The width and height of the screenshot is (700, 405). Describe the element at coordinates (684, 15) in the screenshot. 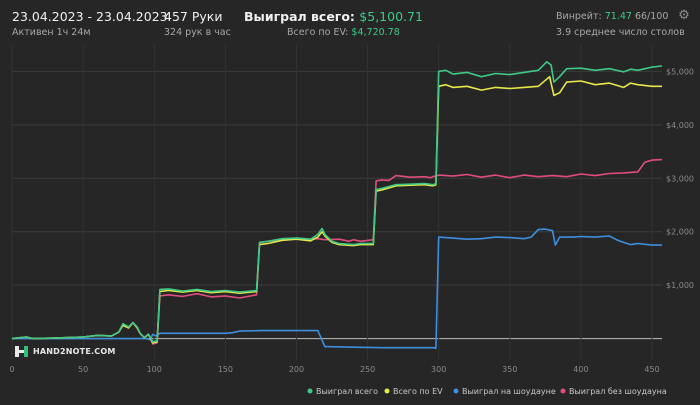

I see `gear-icon: ⚙` at that location.